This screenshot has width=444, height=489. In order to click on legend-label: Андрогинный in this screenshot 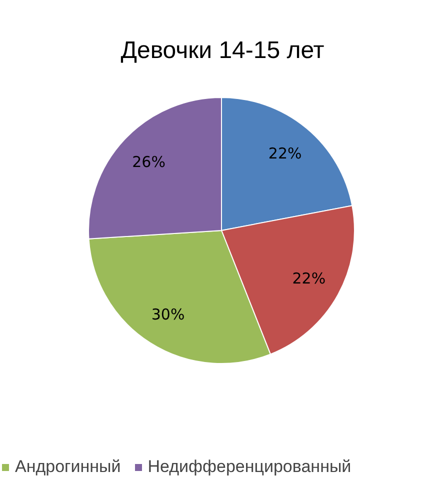, I will do `click(68, 467)`.